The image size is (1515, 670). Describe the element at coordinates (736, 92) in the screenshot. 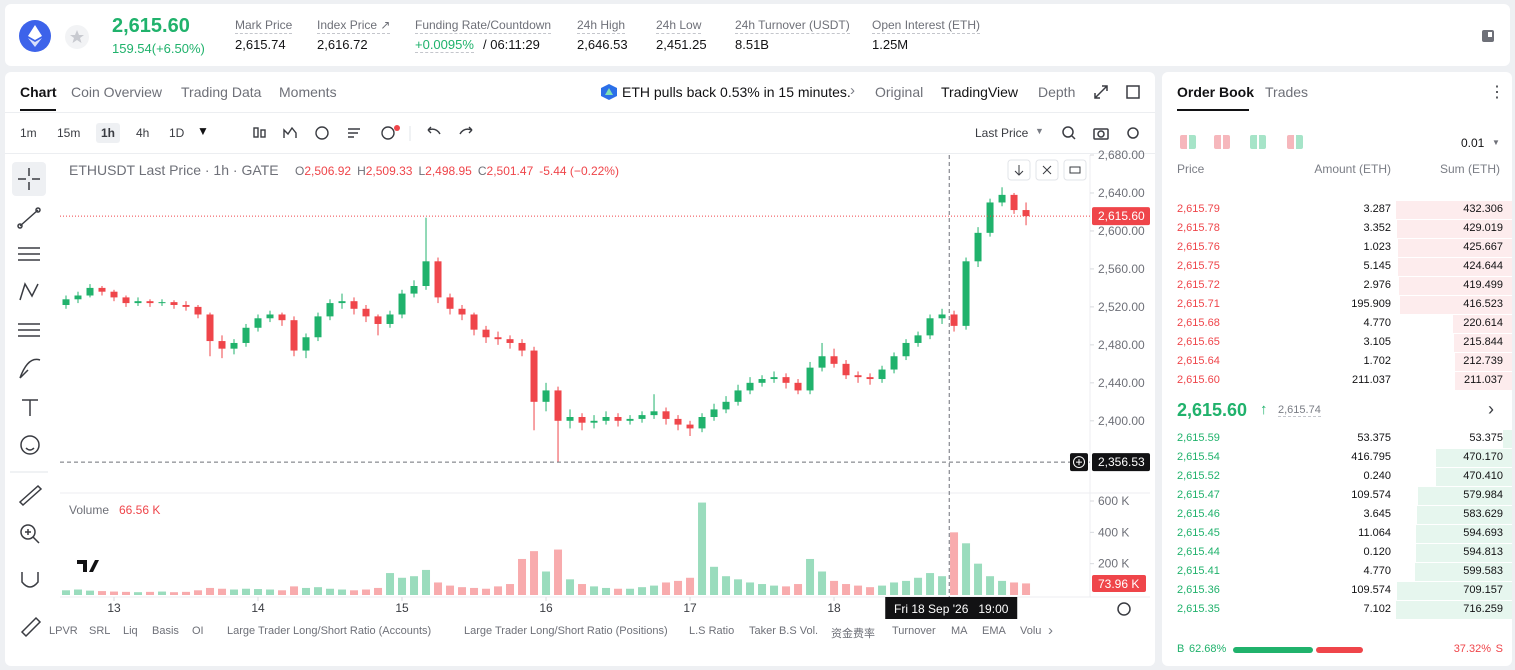

I see `news-headline: ETH pulls back 0.53% in 15 minutes.` at that location.